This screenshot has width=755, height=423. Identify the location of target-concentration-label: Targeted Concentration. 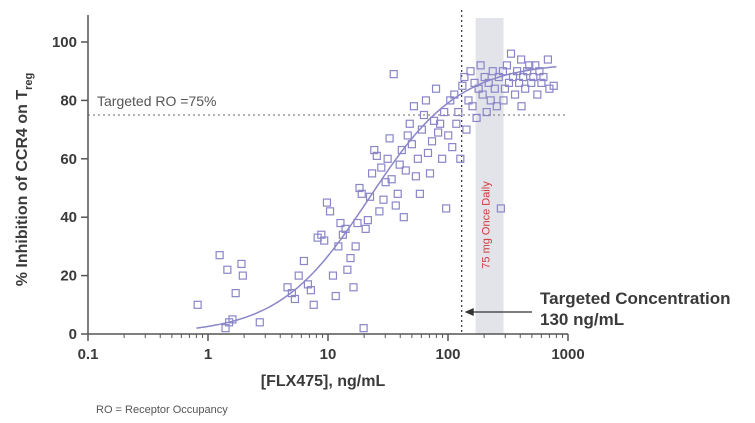
(635, 298).